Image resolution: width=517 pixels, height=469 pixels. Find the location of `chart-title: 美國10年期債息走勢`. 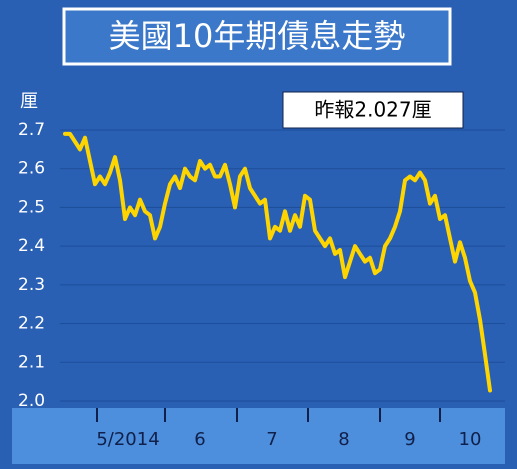

chart-title: 美國10年期債息走勢 is located at coordinates (257, 36).